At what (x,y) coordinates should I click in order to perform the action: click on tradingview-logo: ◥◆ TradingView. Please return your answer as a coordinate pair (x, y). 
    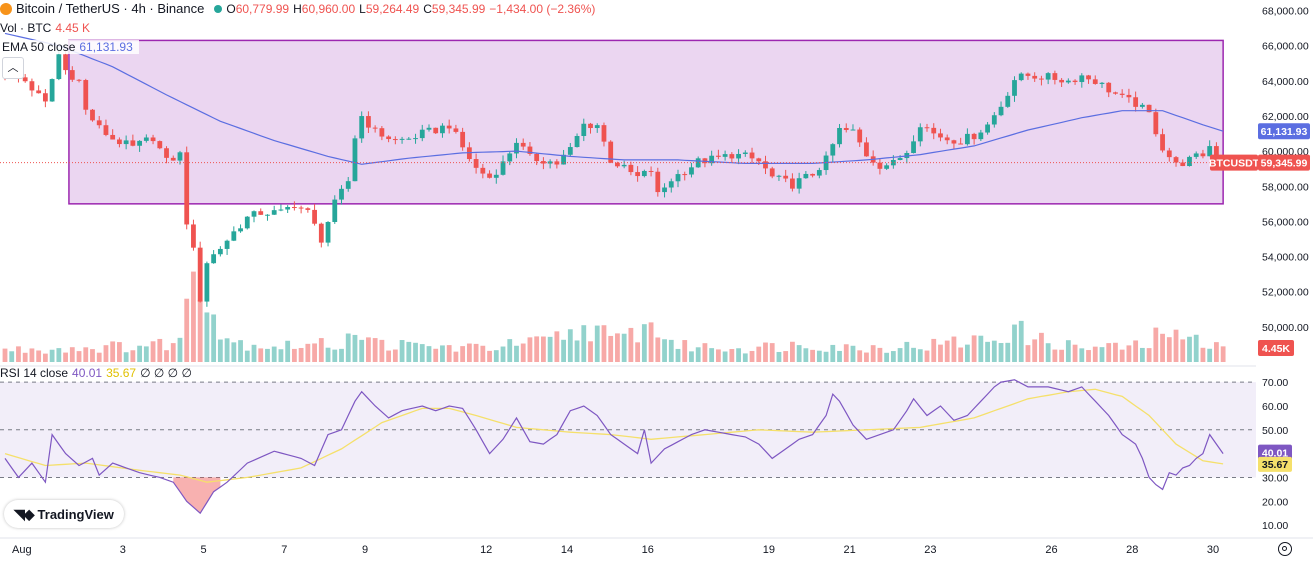
    Looking at the image, I should click on (64, 514).